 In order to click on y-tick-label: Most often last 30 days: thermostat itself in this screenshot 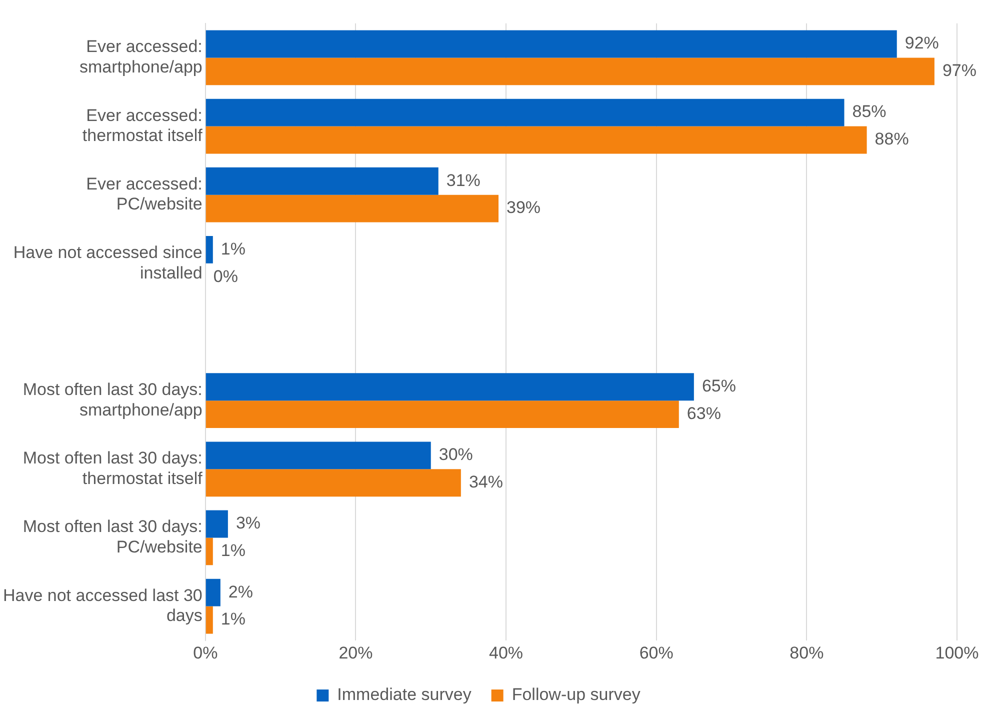, I will do `click(112, 468)`.